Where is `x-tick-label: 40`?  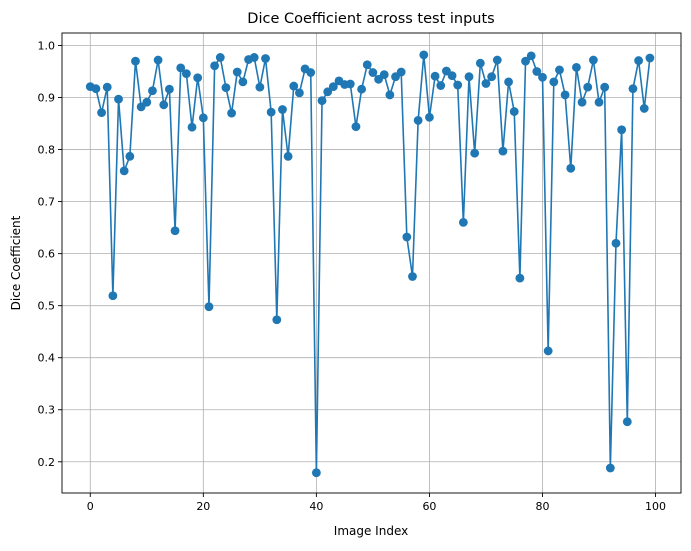
x-tick-label: 40 is located at coordinates (316, 506).